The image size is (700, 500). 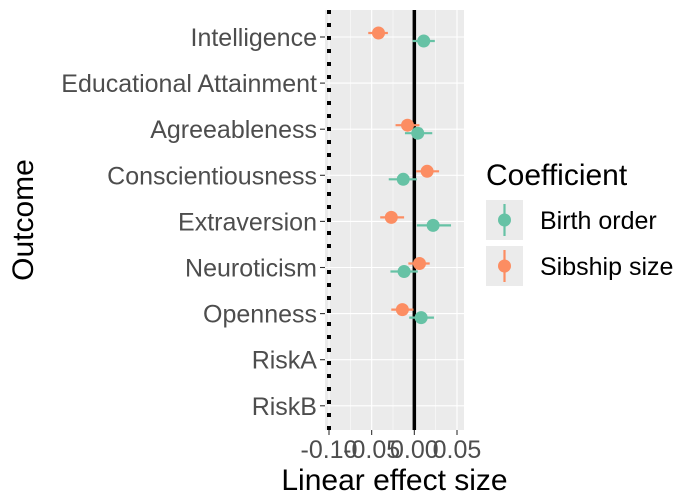 I want to click on y-tick-label: Openness, so click(x=260, y=315).